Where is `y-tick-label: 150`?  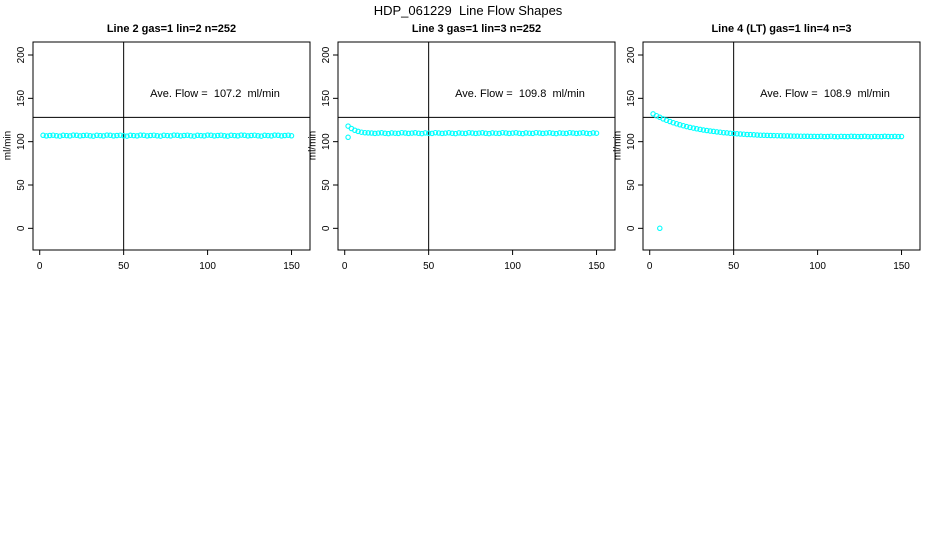
y-tick-label: 150 is located at coordinates (21, 98).